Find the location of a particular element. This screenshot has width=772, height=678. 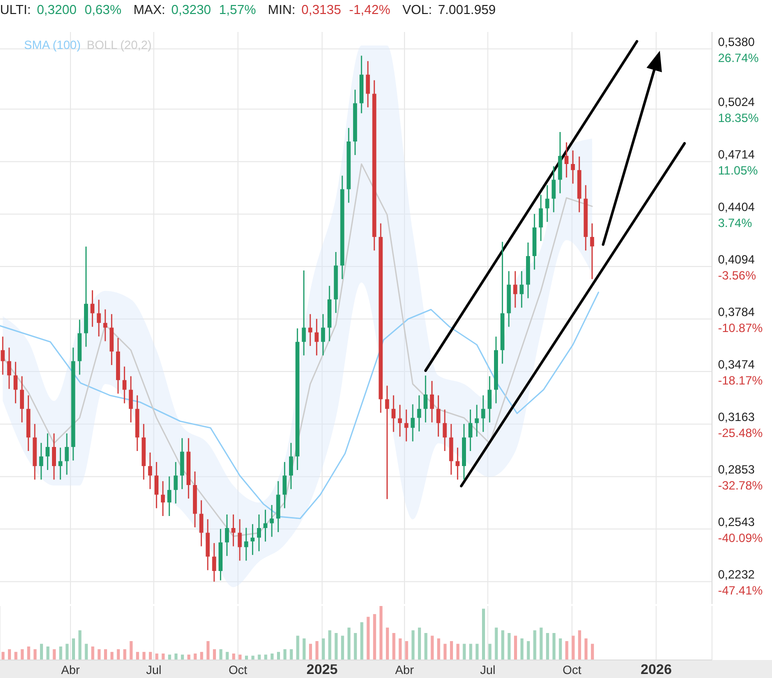

y-tick-label: 0,5024 is located at coordinates (737, 102).